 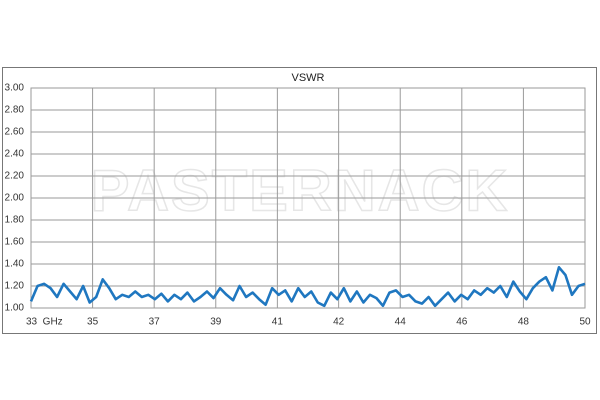 I want to click on x-tick-label: 39, so click(x=216, y=322).